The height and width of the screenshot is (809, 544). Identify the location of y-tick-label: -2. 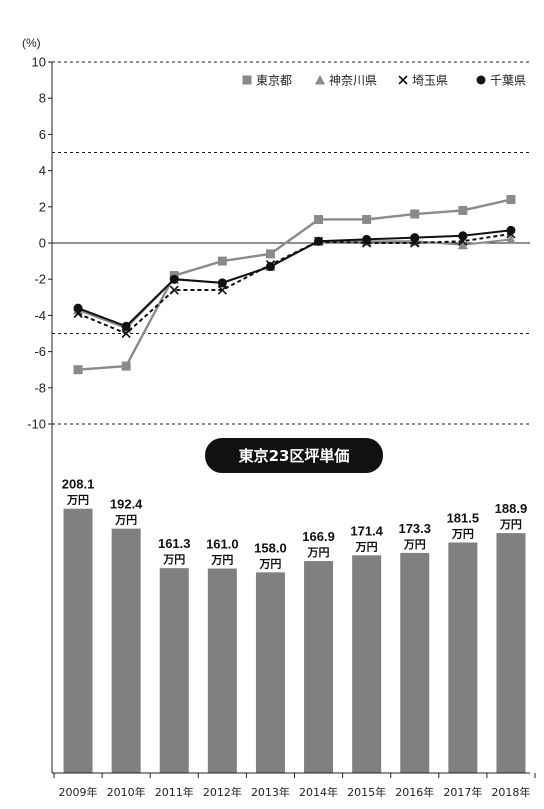
(40, 279).